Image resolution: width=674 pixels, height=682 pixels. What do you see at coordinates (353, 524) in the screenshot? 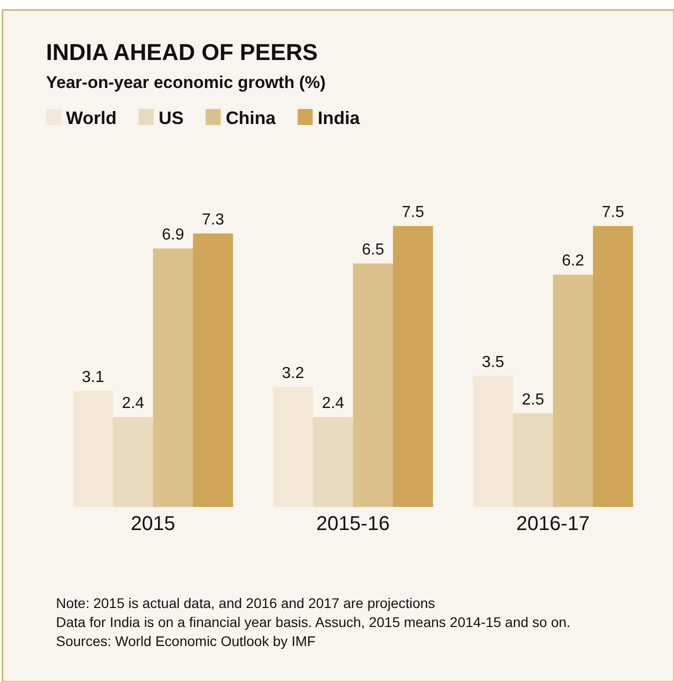
I see `x-tick-label: 2015-16` at bounding box center [353, 524].